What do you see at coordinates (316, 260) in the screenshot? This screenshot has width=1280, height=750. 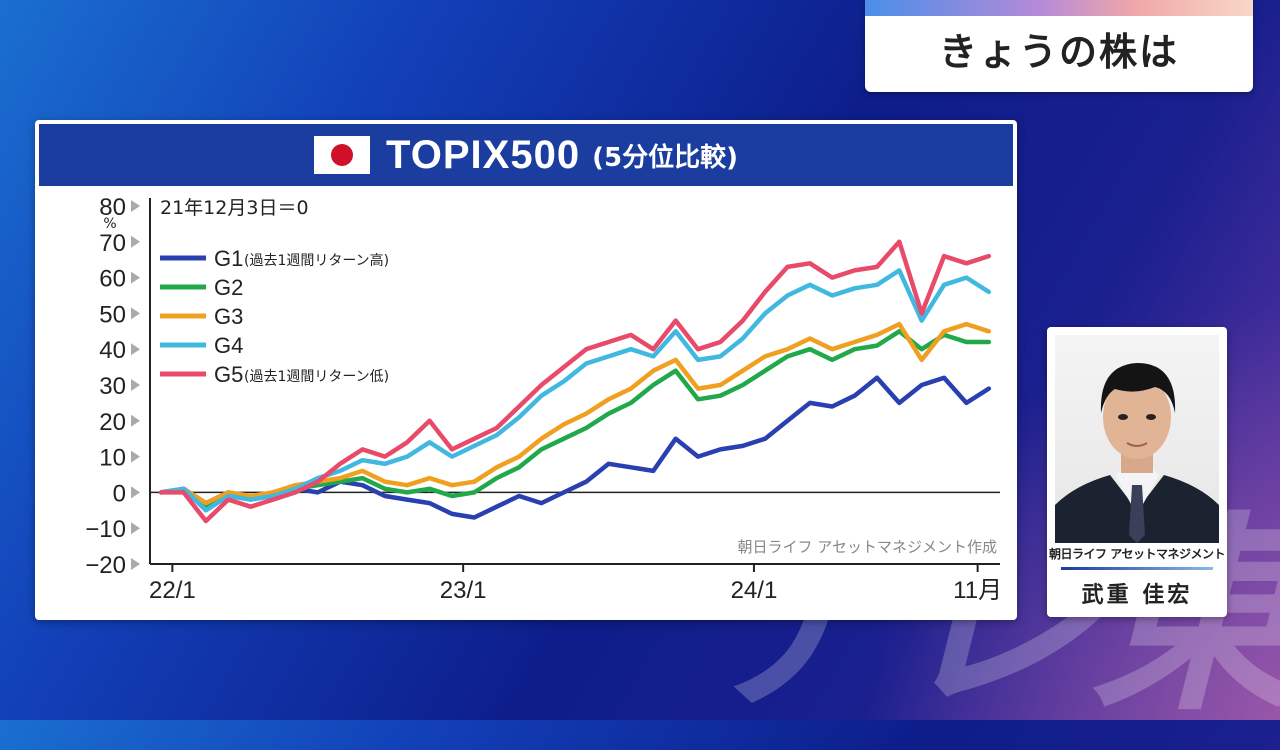 I see `legend-note-g1: (過去1週間リターン高)` at bounding box center [316, 260].